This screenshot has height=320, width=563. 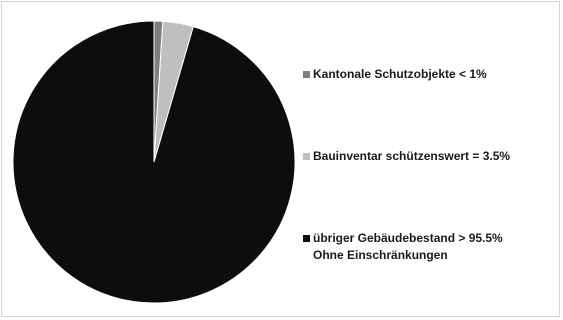 I want to click on legend-swatch-kantonale, so click(x=306, y=74).